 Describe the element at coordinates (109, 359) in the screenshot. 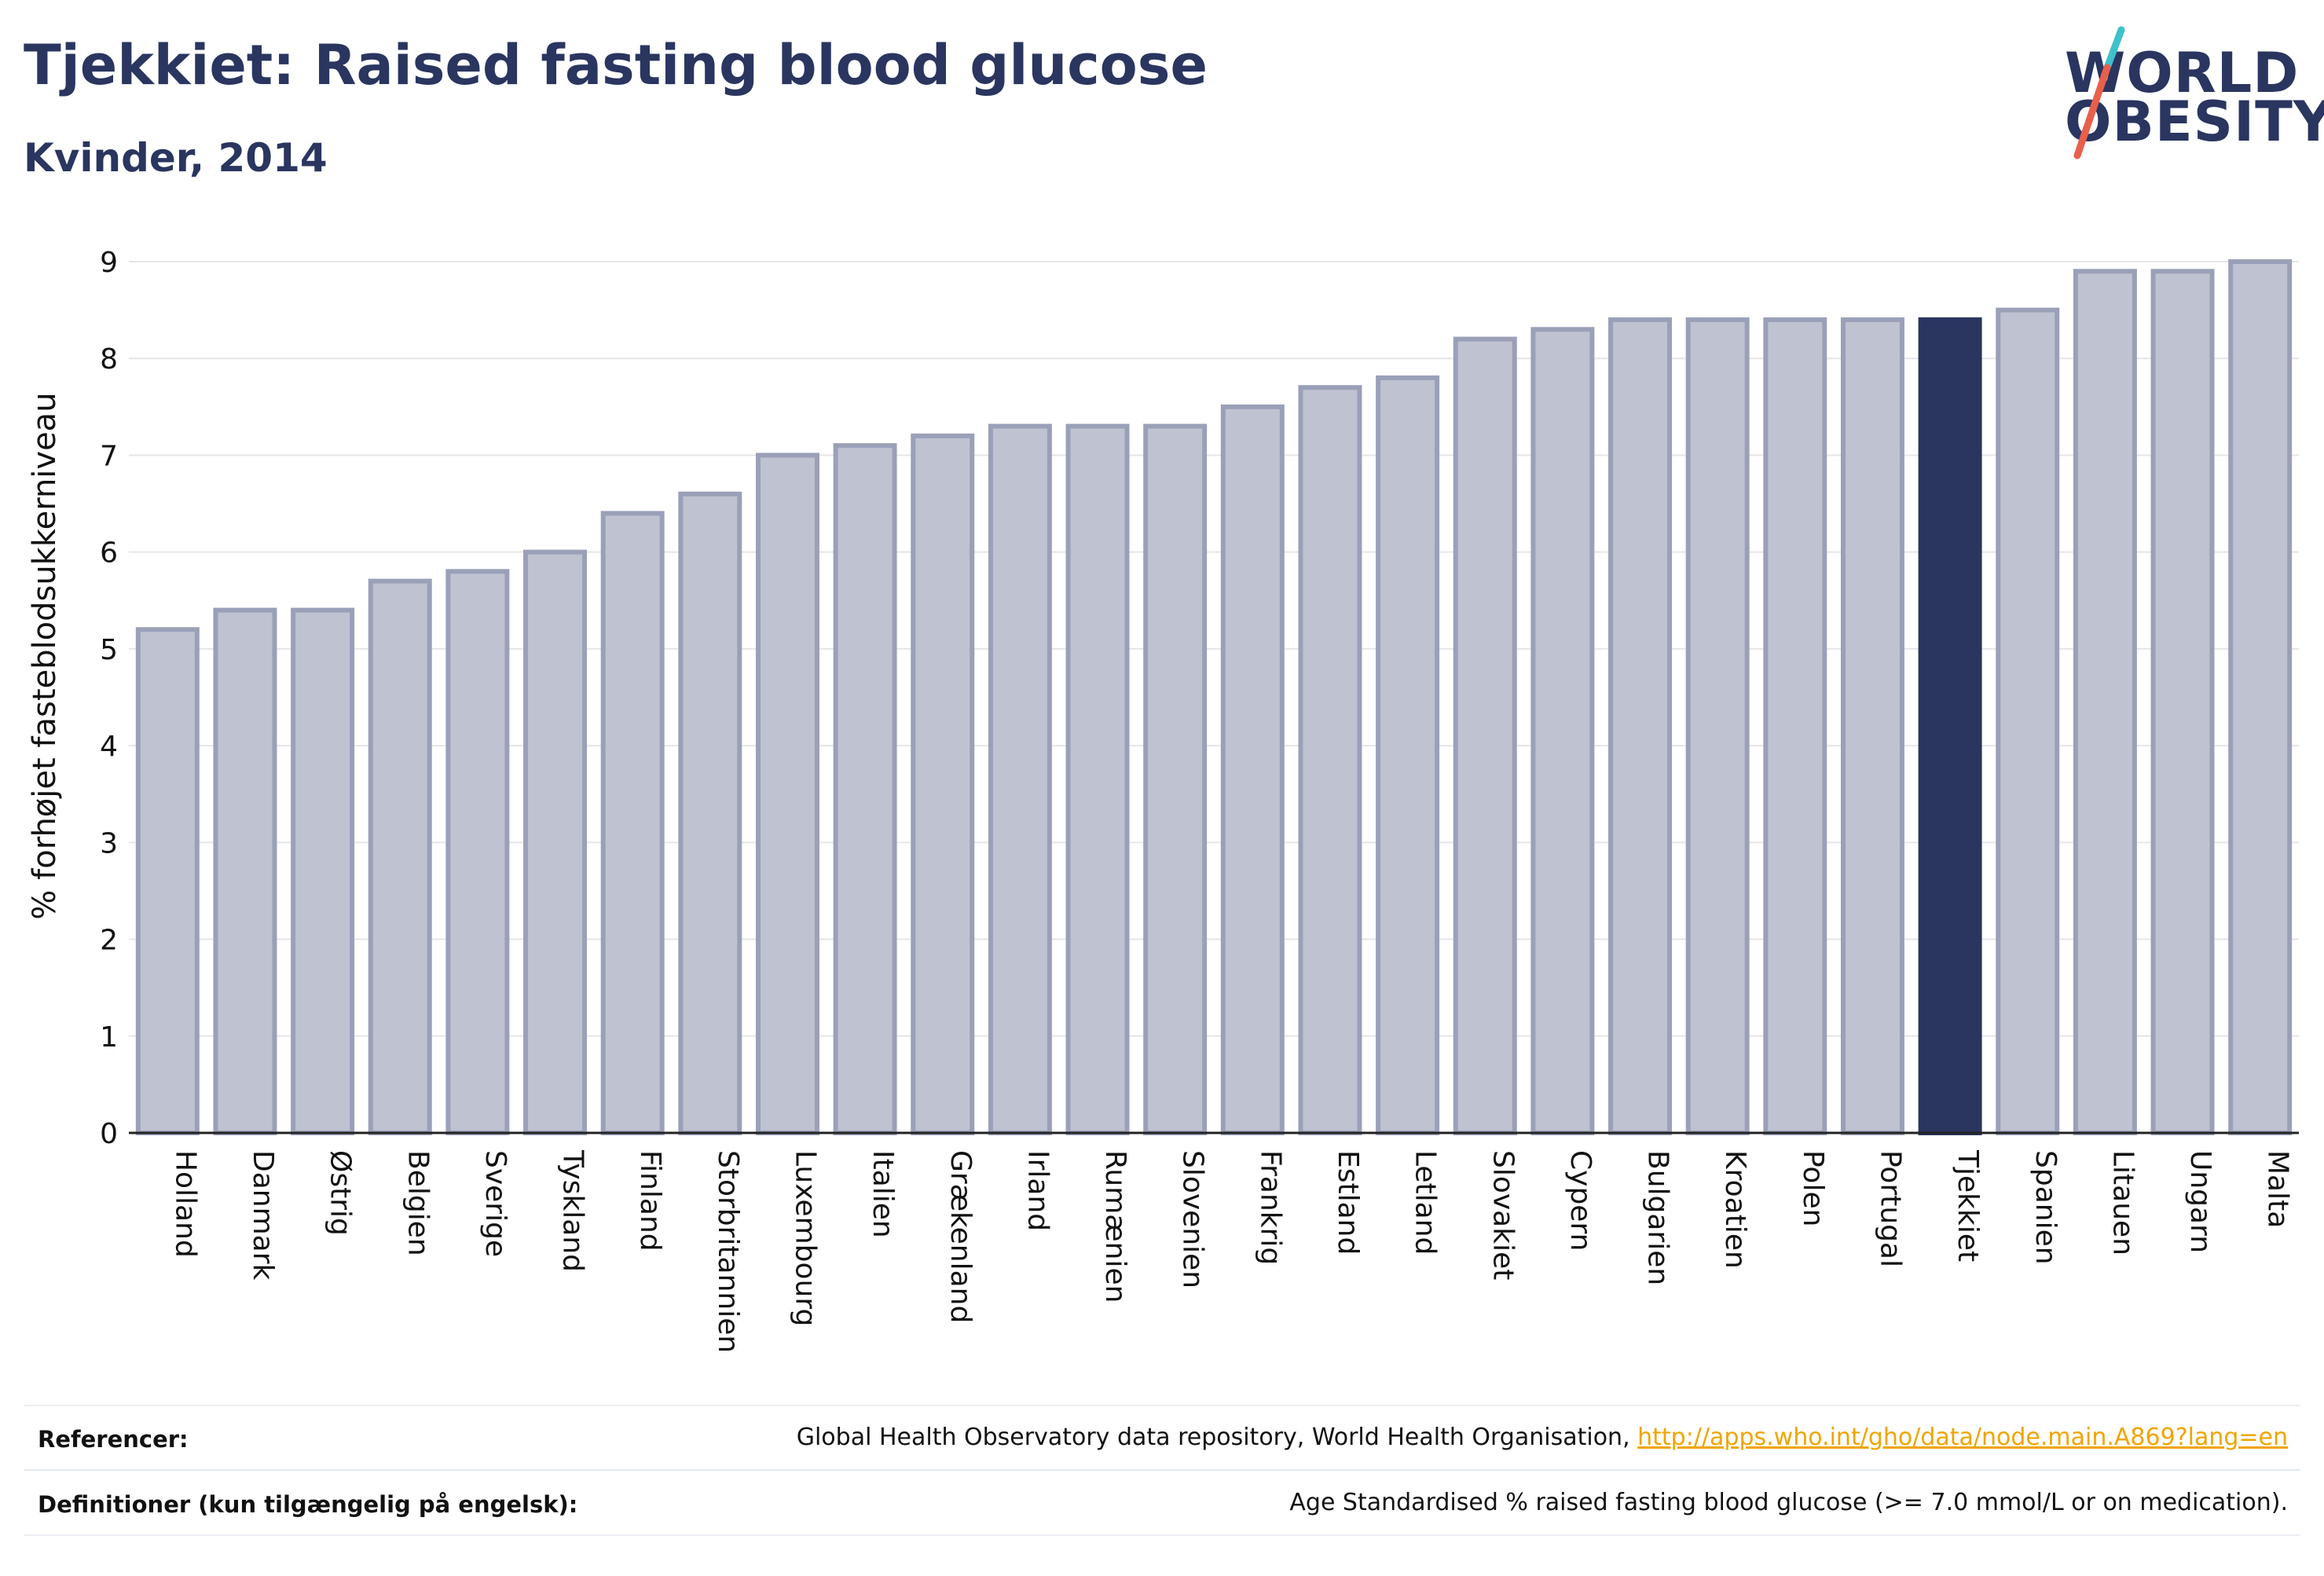

I see `y-tick-label: 8` at that location.